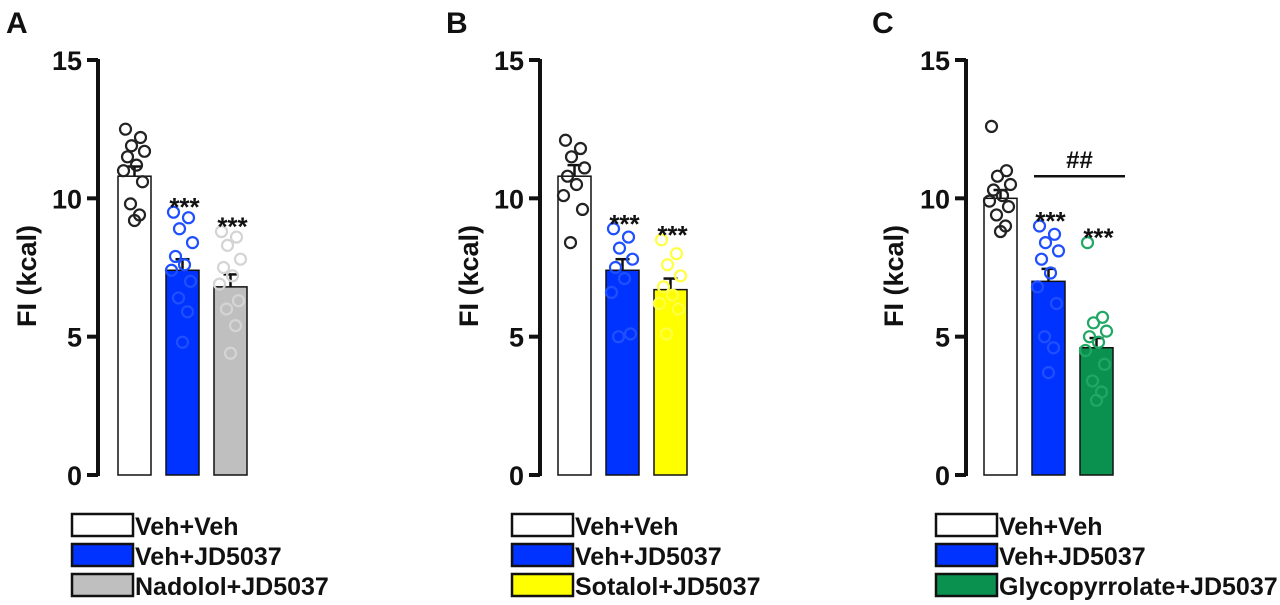 Image resolution: width=1280 pixels, height=605 pixels. I want to click on y-tick-label: 5, so click(516, 338).